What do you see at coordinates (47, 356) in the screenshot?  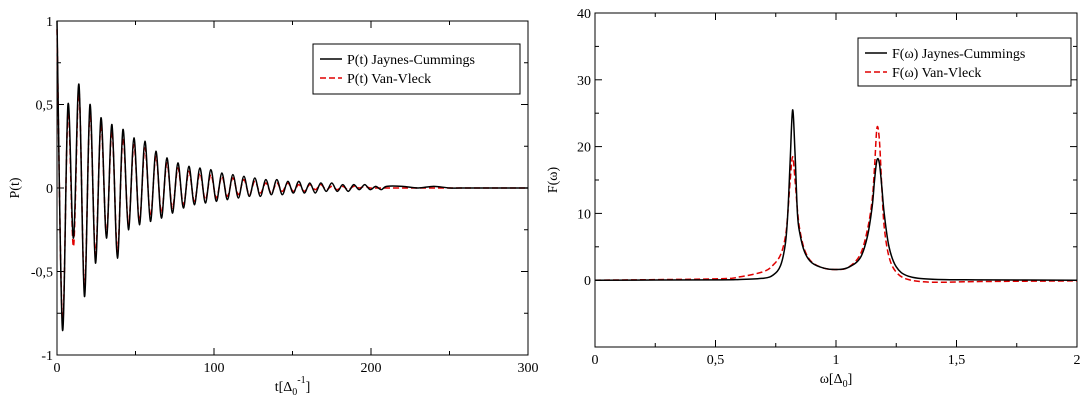 I see `y-tick-label: -1` at bounding box center [47, 356].